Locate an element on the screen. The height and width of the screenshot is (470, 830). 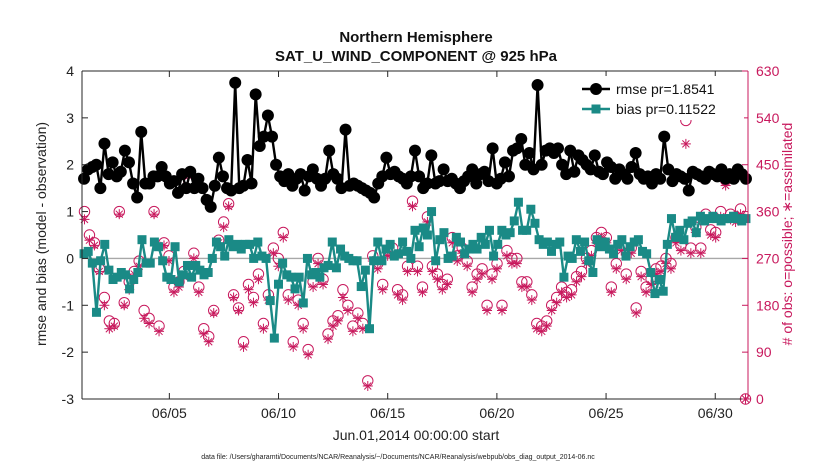
x-tick-label: 06/10 is located at coordinates (278, 413).